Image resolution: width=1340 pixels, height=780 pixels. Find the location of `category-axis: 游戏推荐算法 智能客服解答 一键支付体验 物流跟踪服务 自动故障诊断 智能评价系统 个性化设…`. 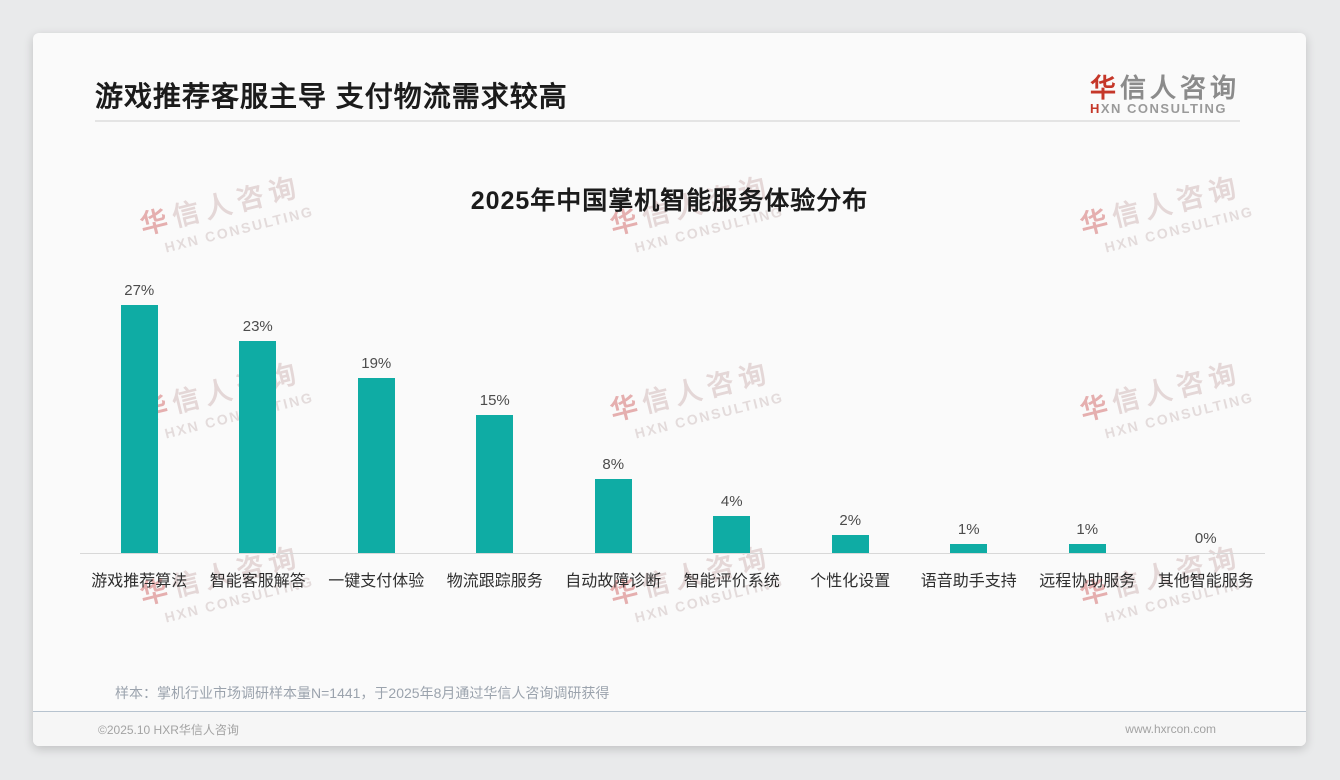

category-axis: 游戏推荐算法 智能客服解答 一键支付体验 物流跟踪服务 自动故障诊断 智能评价系统 个性化设… is located at coordinates (672, 579).